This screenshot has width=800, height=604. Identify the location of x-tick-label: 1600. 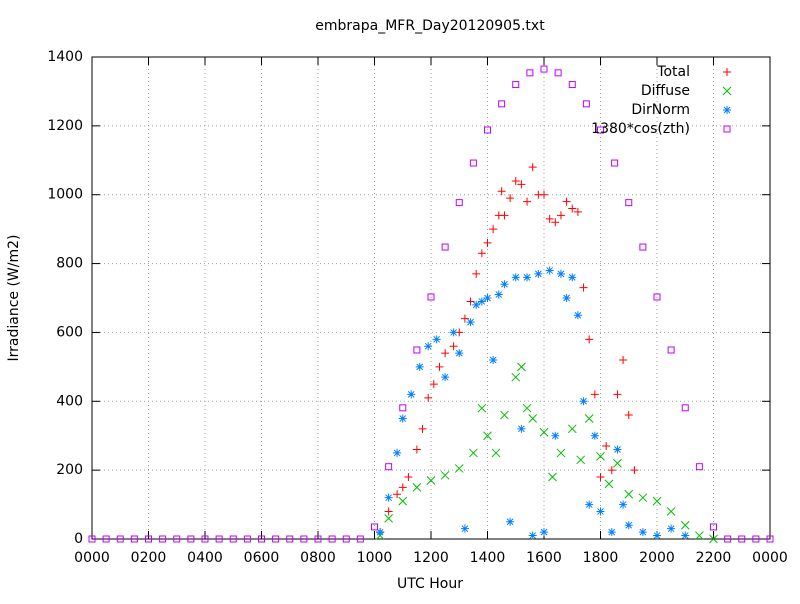
(544, 558).